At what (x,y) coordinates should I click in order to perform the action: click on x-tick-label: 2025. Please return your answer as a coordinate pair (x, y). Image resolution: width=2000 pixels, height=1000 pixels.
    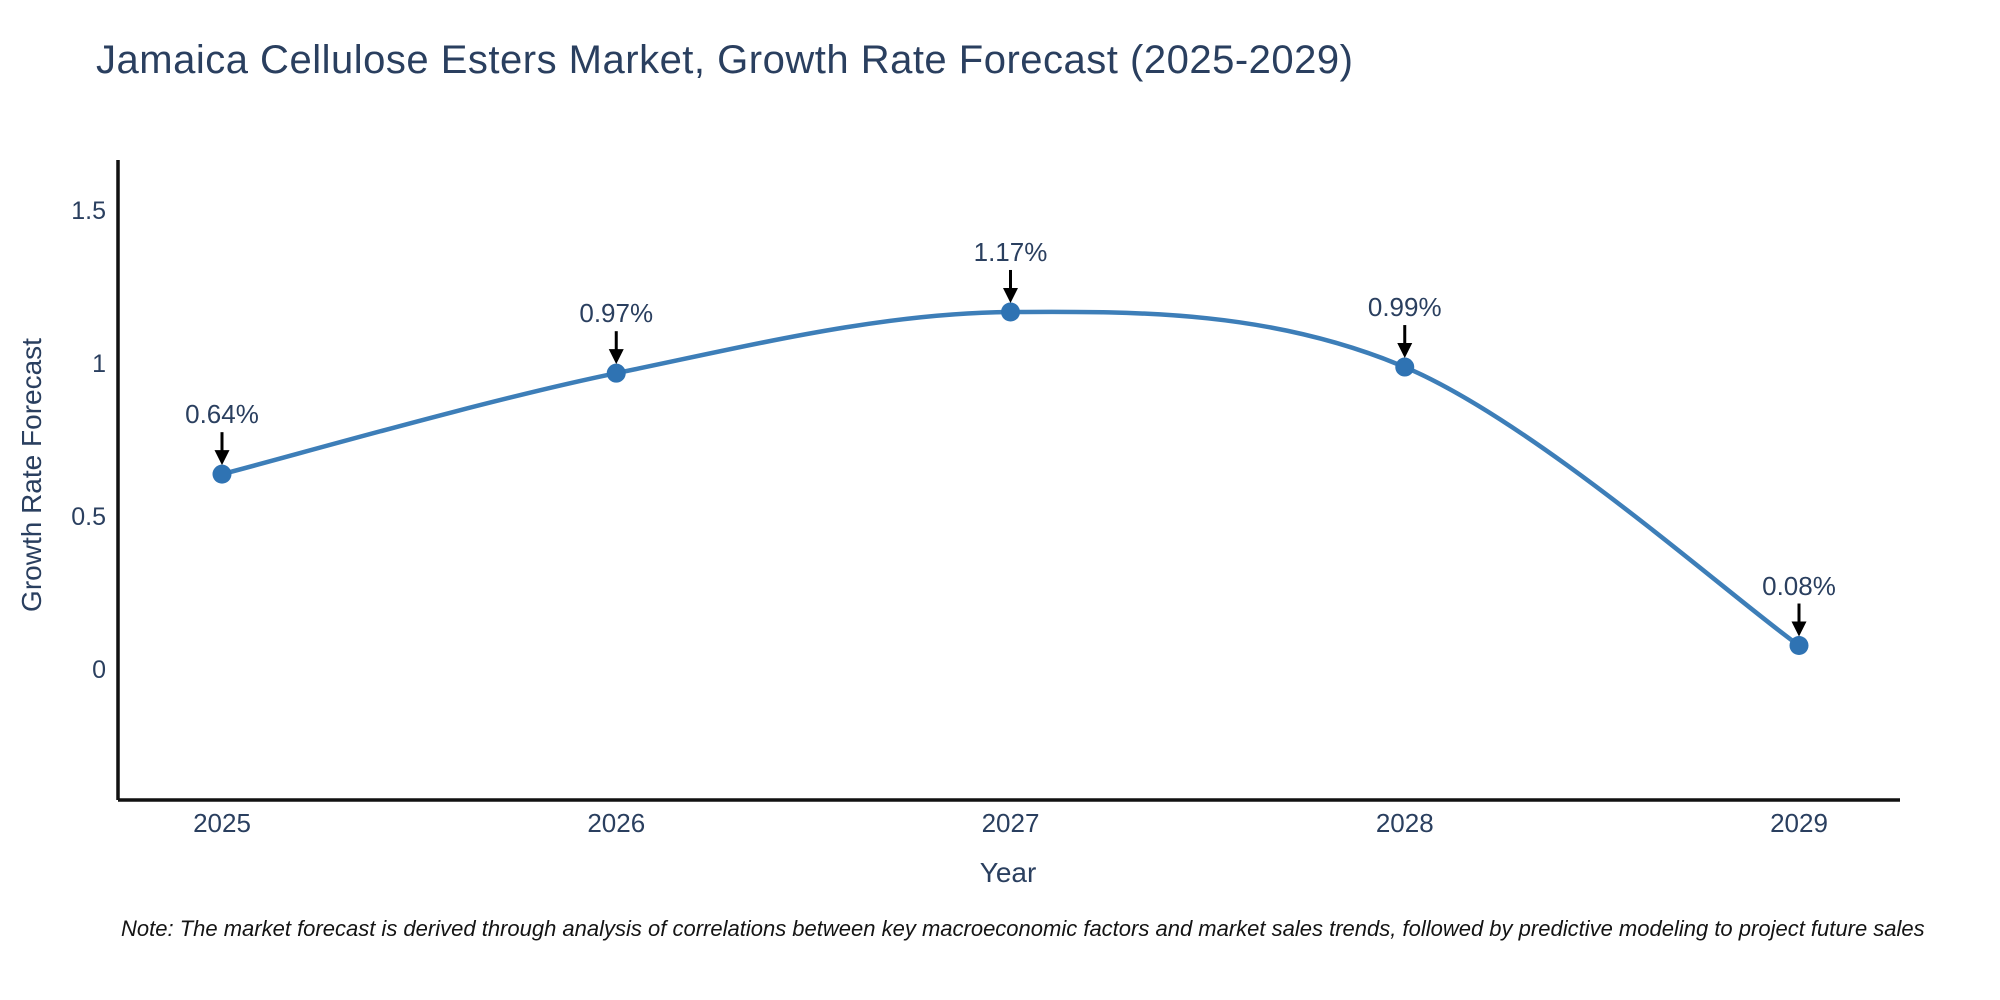
    Looking at the image, I should click on (222, 823).